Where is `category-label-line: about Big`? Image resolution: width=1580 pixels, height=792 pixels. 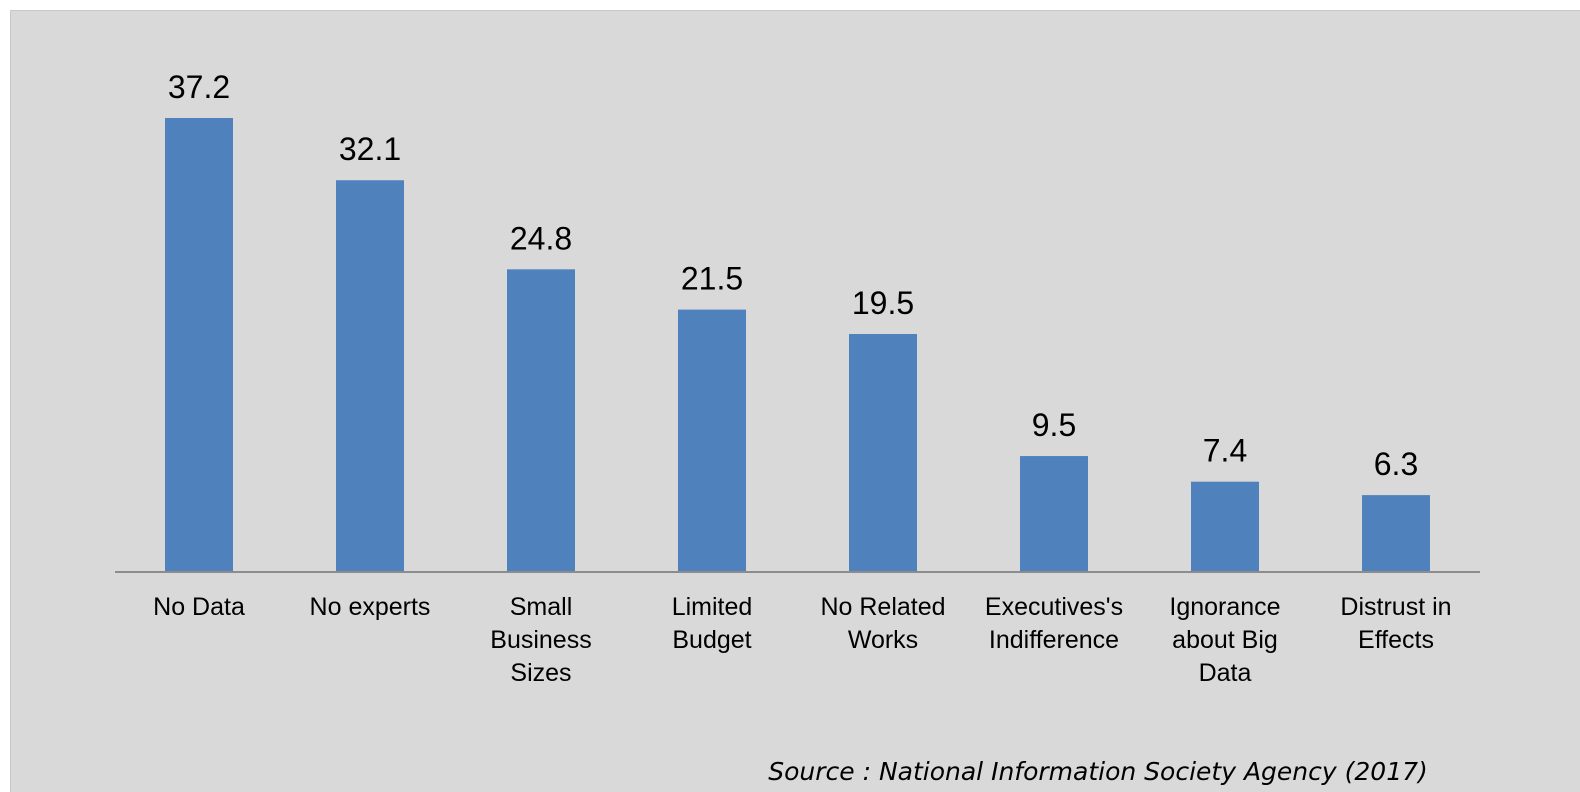
category-label-line: about Big is located at coordinates (1225, 640).